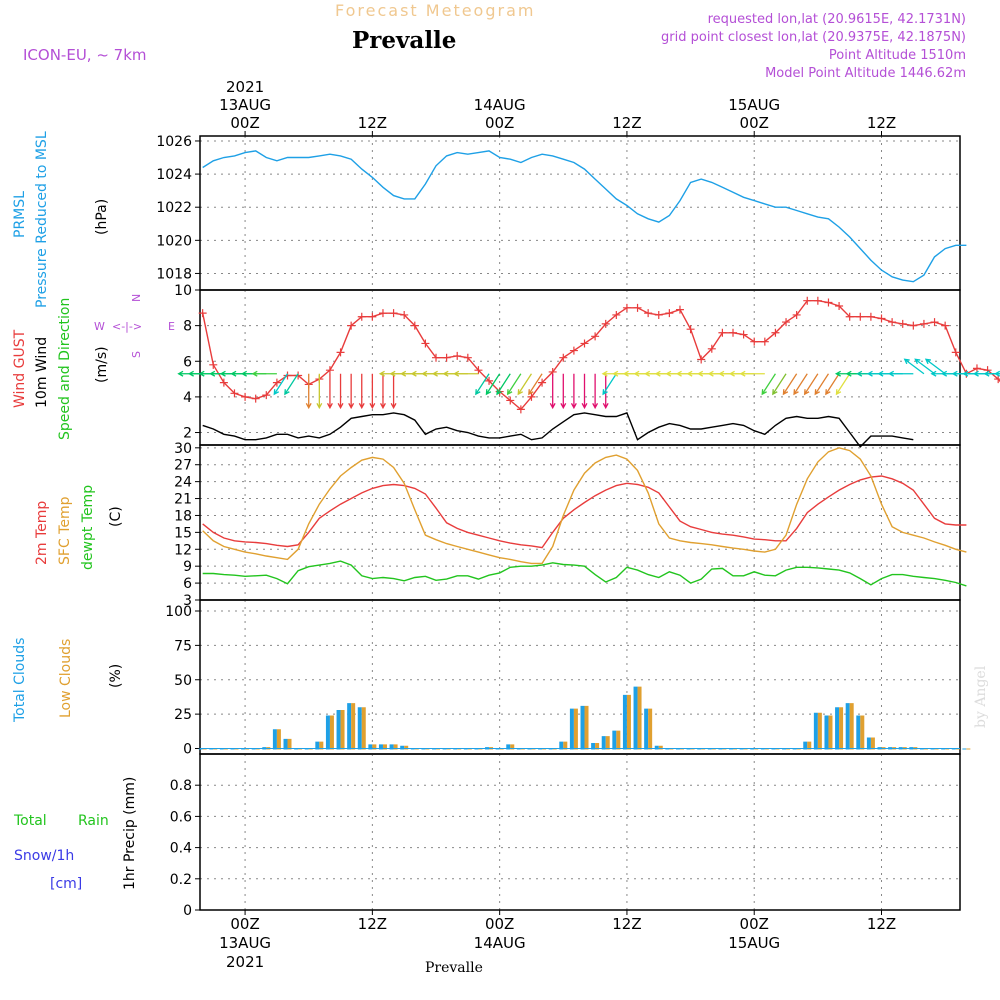 This screenshot has height=1000, width=1000. I want to click on p2-label-b: 10m Wind, so click(42, 372).